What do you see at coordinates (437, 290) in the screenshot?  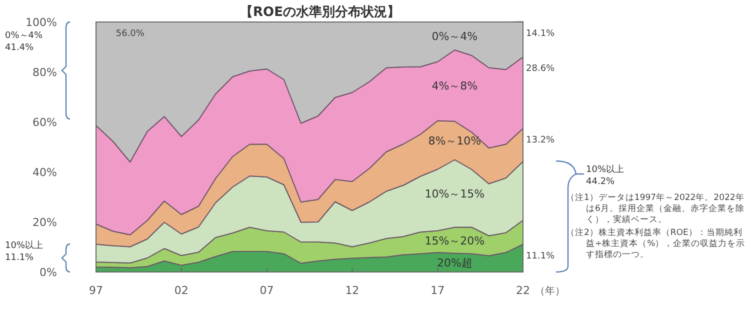 I see `x-tick-label: 17` at bounding box center [437, 290].